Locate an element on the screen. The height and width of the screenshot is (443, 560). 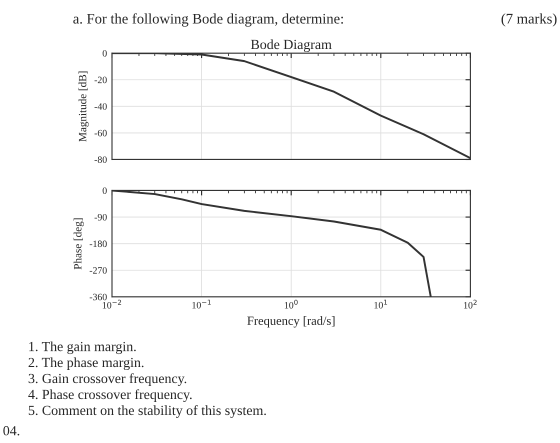
y-tick-label: -90 is located at coordinates (100, 217).